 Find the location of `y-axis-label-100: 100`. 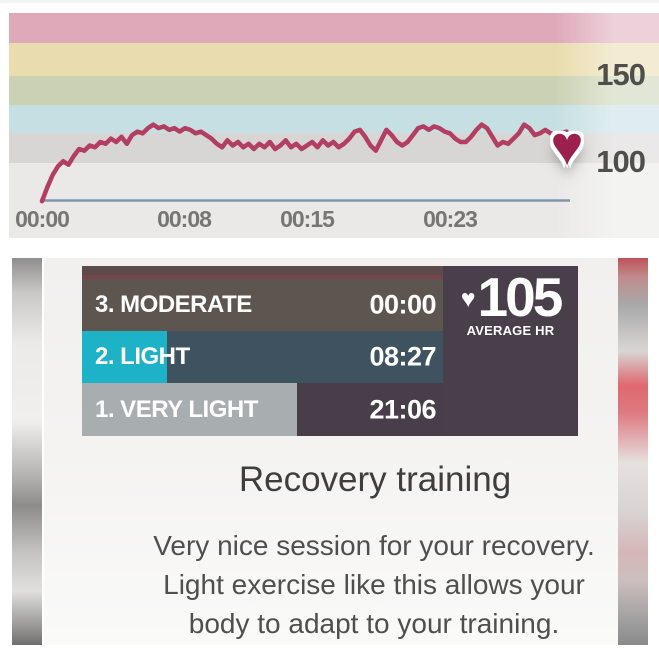

y-axis-label-100: 100 is located at coordinates (621, 161).